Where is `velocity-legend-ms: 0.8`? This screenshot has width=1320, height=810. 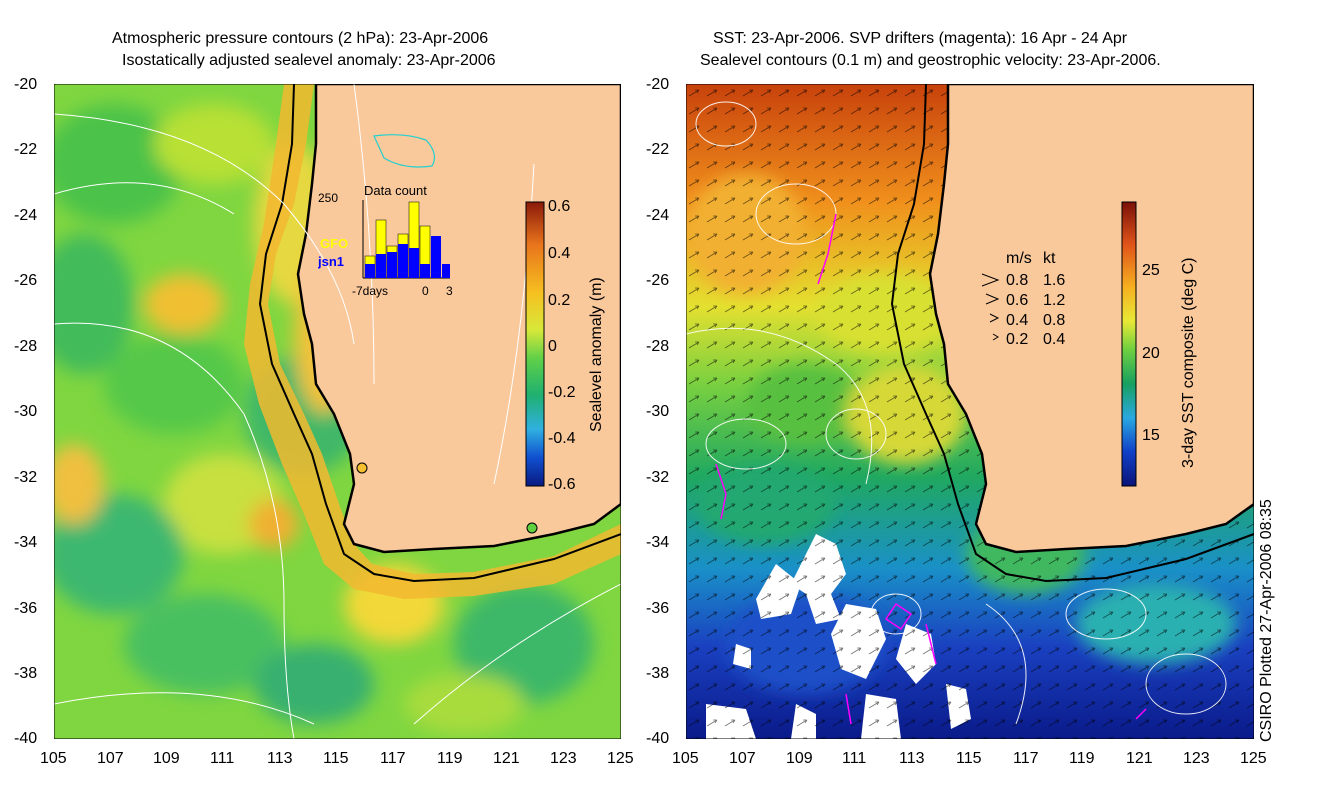
velocity-legend-ms: 0.8 is located at coordinates (1017, 280).